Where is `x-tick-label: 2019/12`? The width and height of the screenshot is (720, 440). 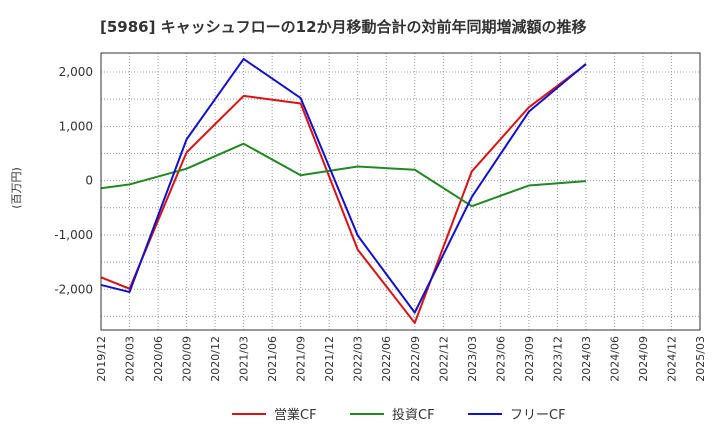
x-tick-label: 2019/12 is located at coordinates (101, 359).